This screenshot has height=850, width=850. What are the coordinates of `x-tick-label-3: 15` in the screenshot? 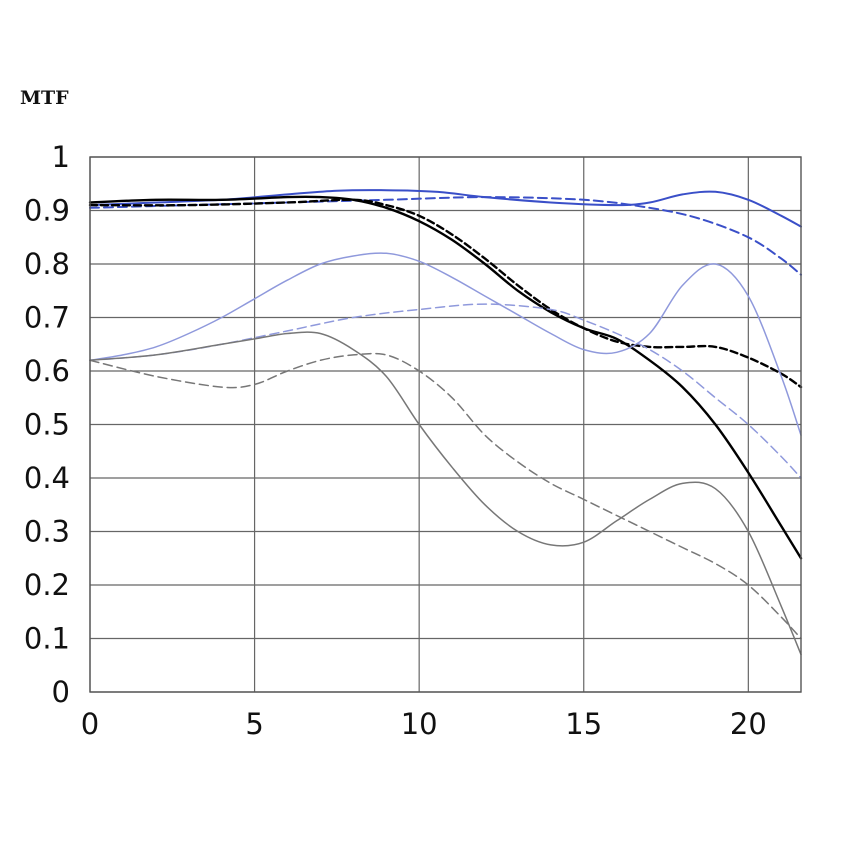 It's located at (583, 724).